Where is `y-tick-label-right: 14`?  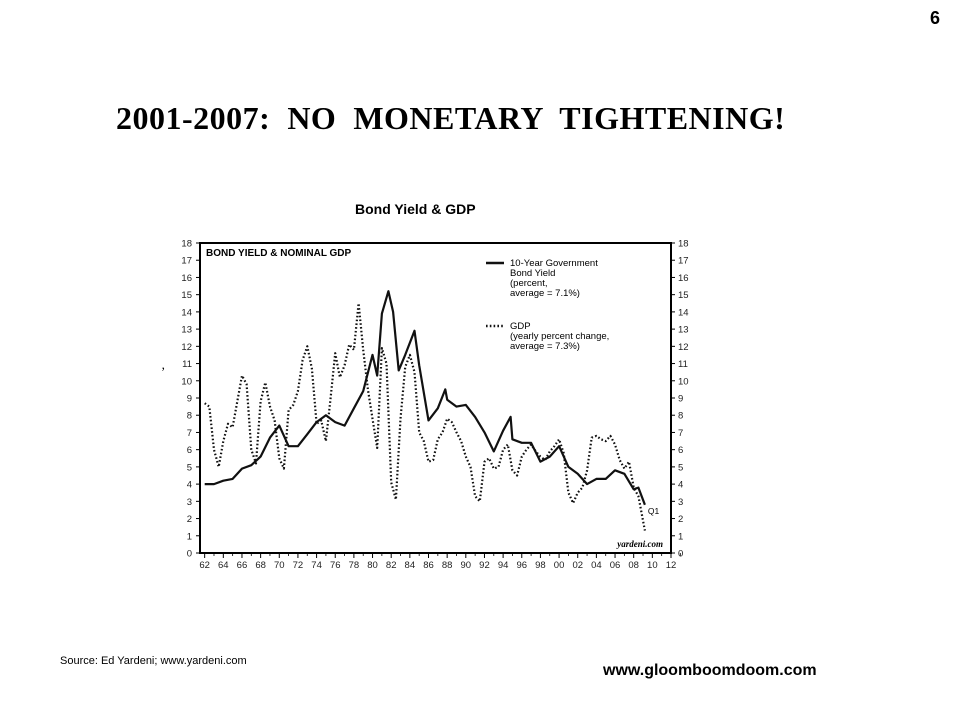 y-tick-label-right: 14 is located at coordinates (683, 312).